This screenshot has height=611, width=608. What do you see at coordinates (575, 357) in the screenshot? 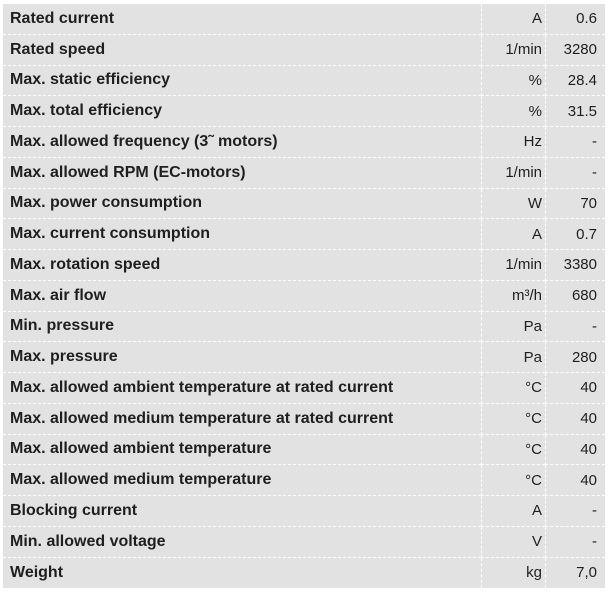
I see `spec-value: 280` at bounding box center [575, 357].